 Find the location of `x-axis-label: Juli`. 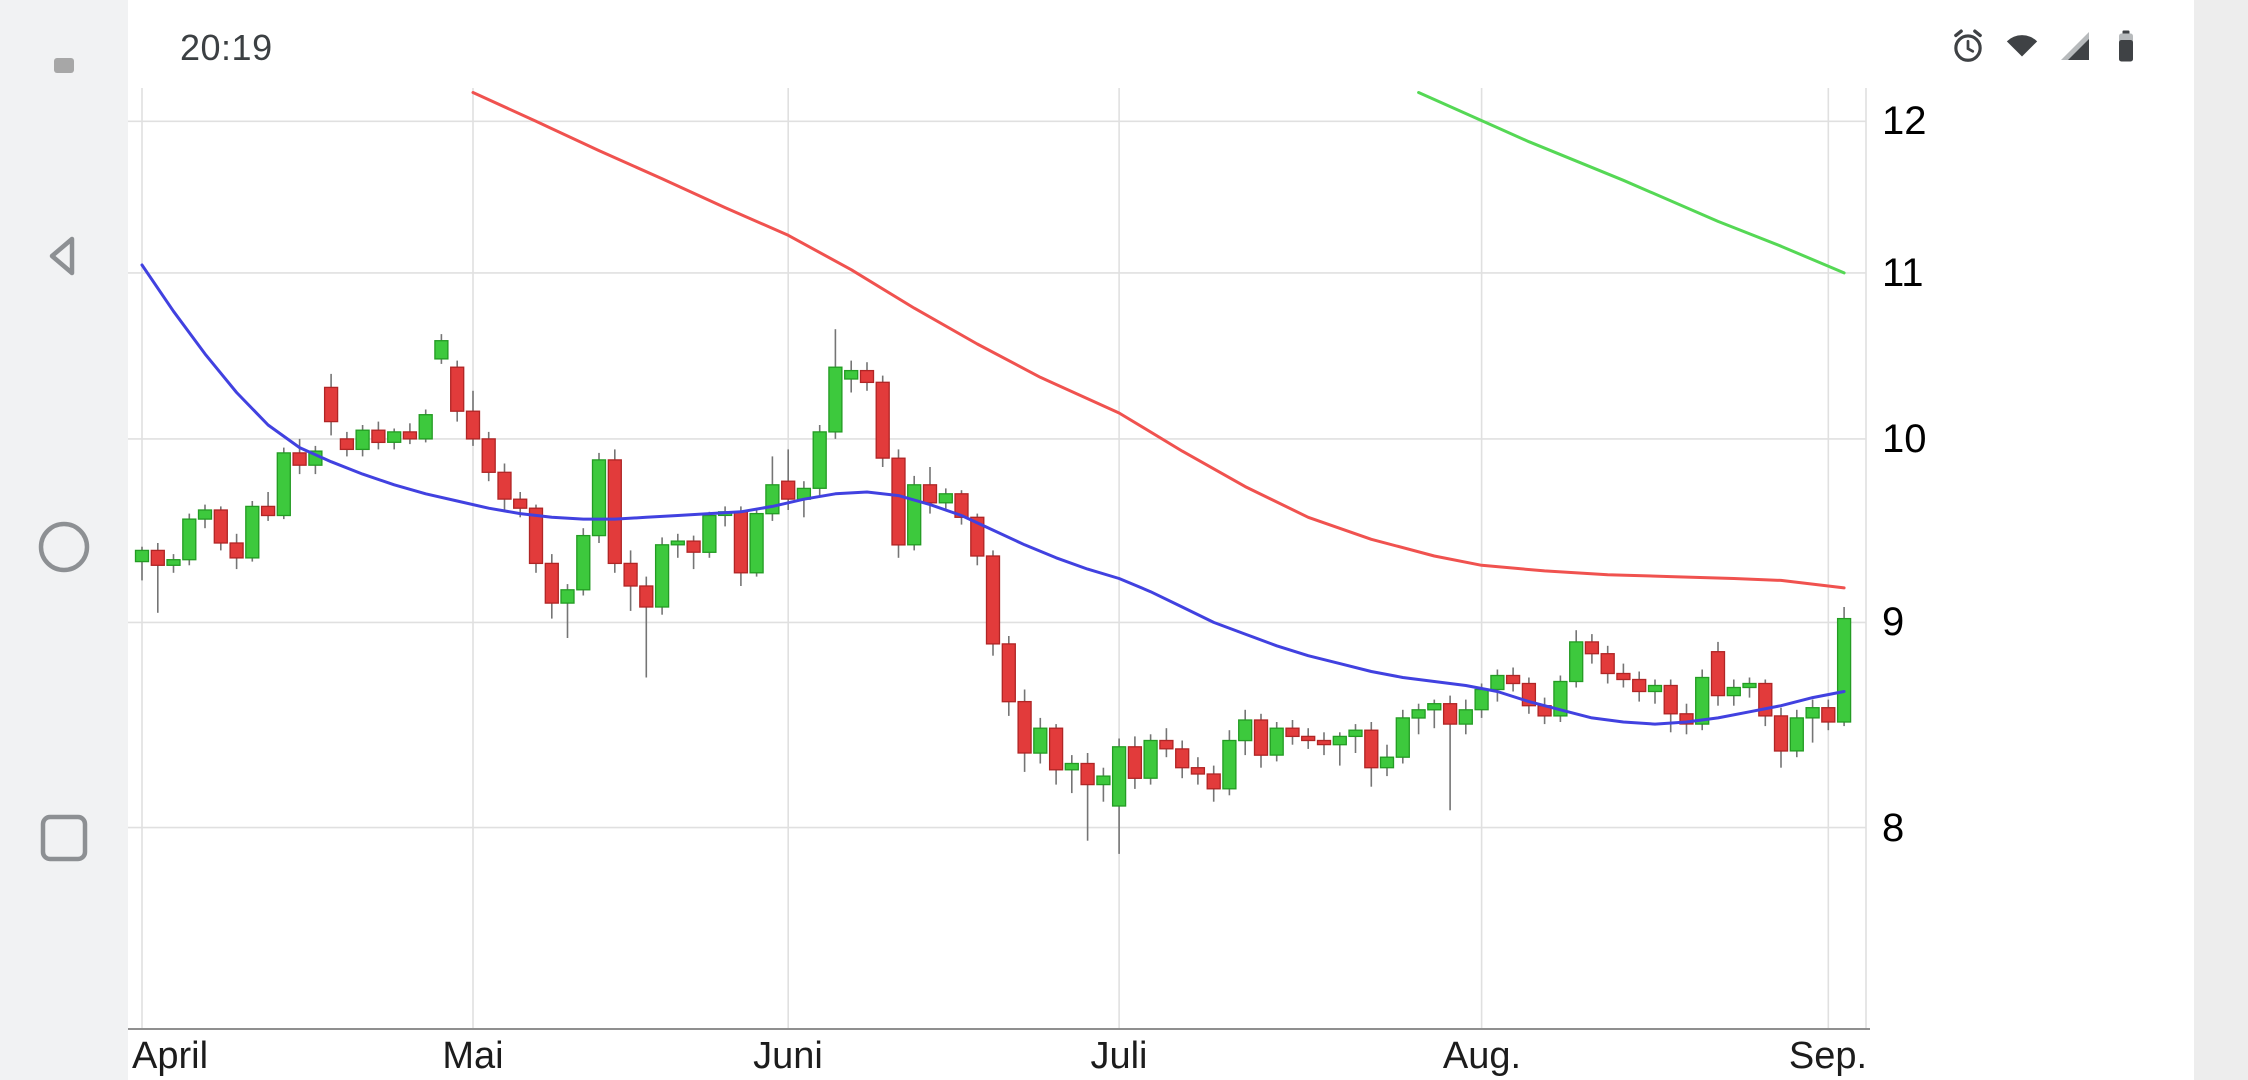

x-axis-label: Juli is located at coordinates (1119, 1056).